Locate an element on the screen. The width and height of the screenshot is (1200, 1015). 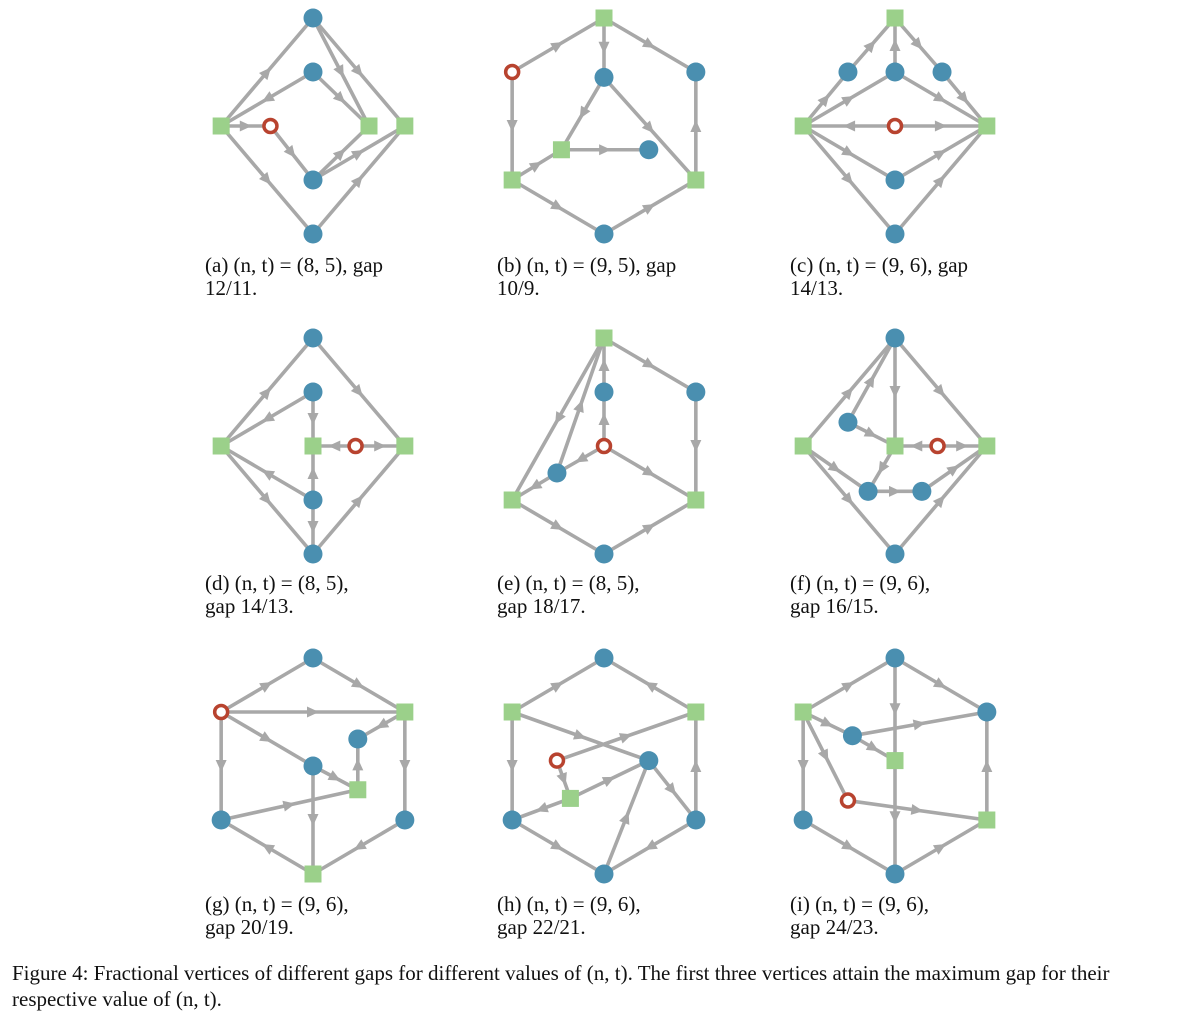
graph-panel-d is located at coordinates (313, 446).